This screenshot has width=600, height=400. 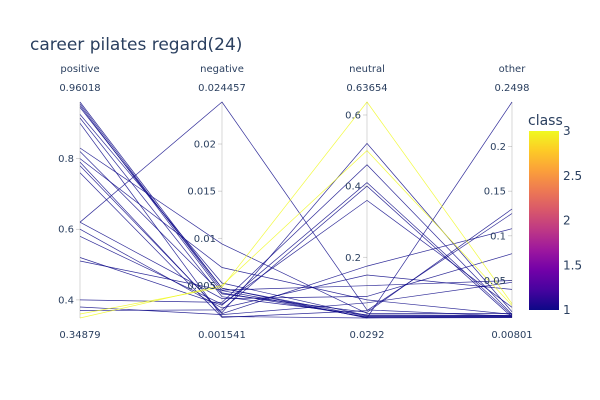 I want to click on tick-label: 0.02, so click(x=205, y=145).